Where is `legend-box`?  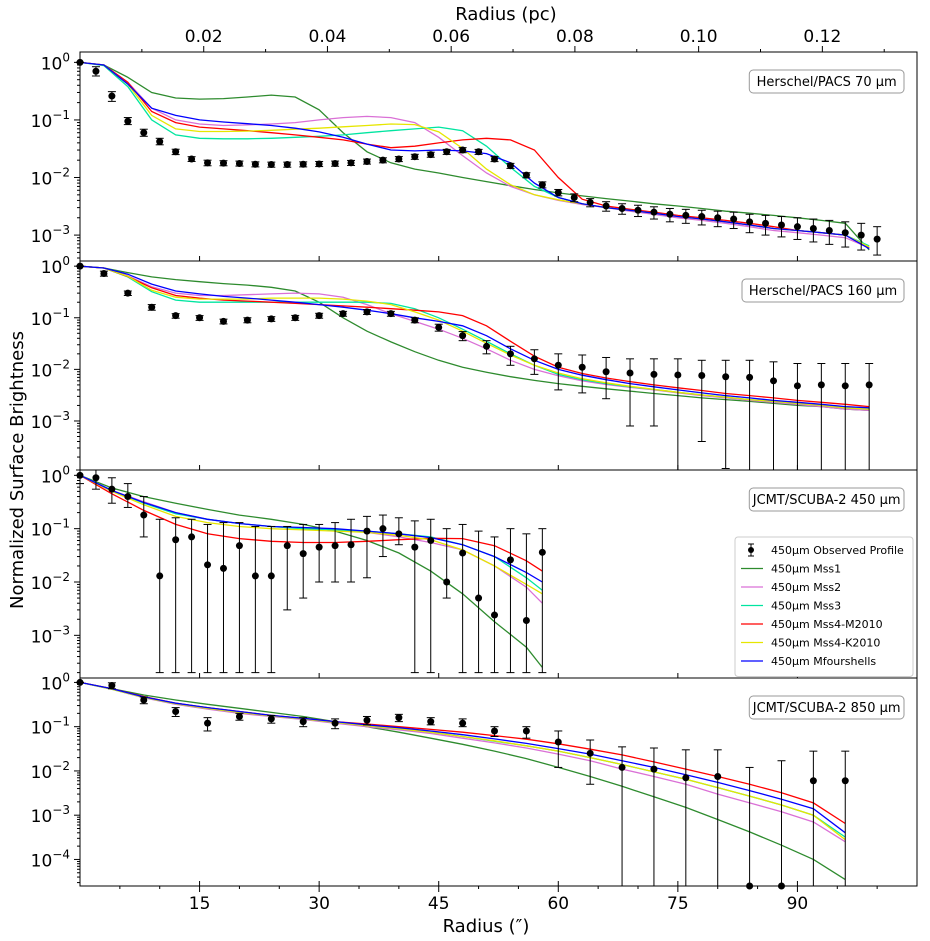 legend-box is located at coordinates (824, 606).